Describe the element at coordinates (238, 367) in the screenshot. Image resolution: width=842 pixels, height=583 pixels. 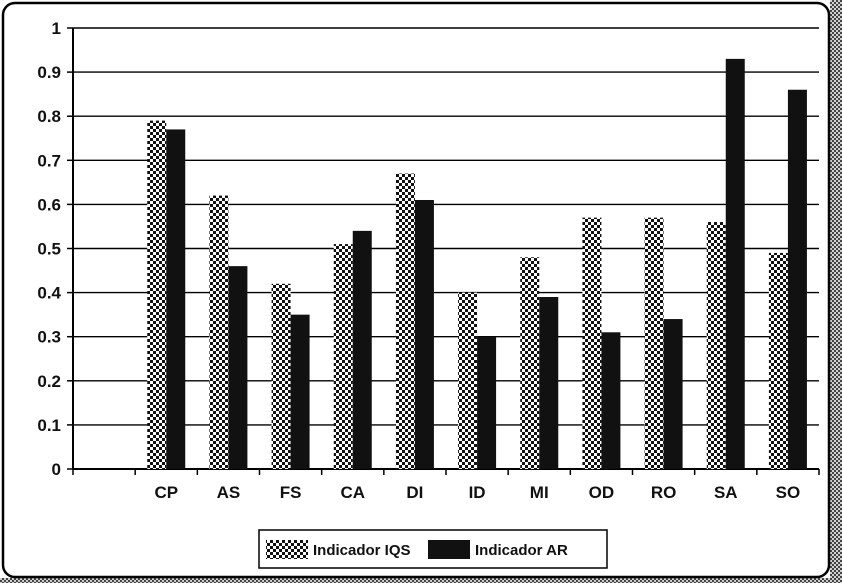
I see `bar-ar-as` at that location.